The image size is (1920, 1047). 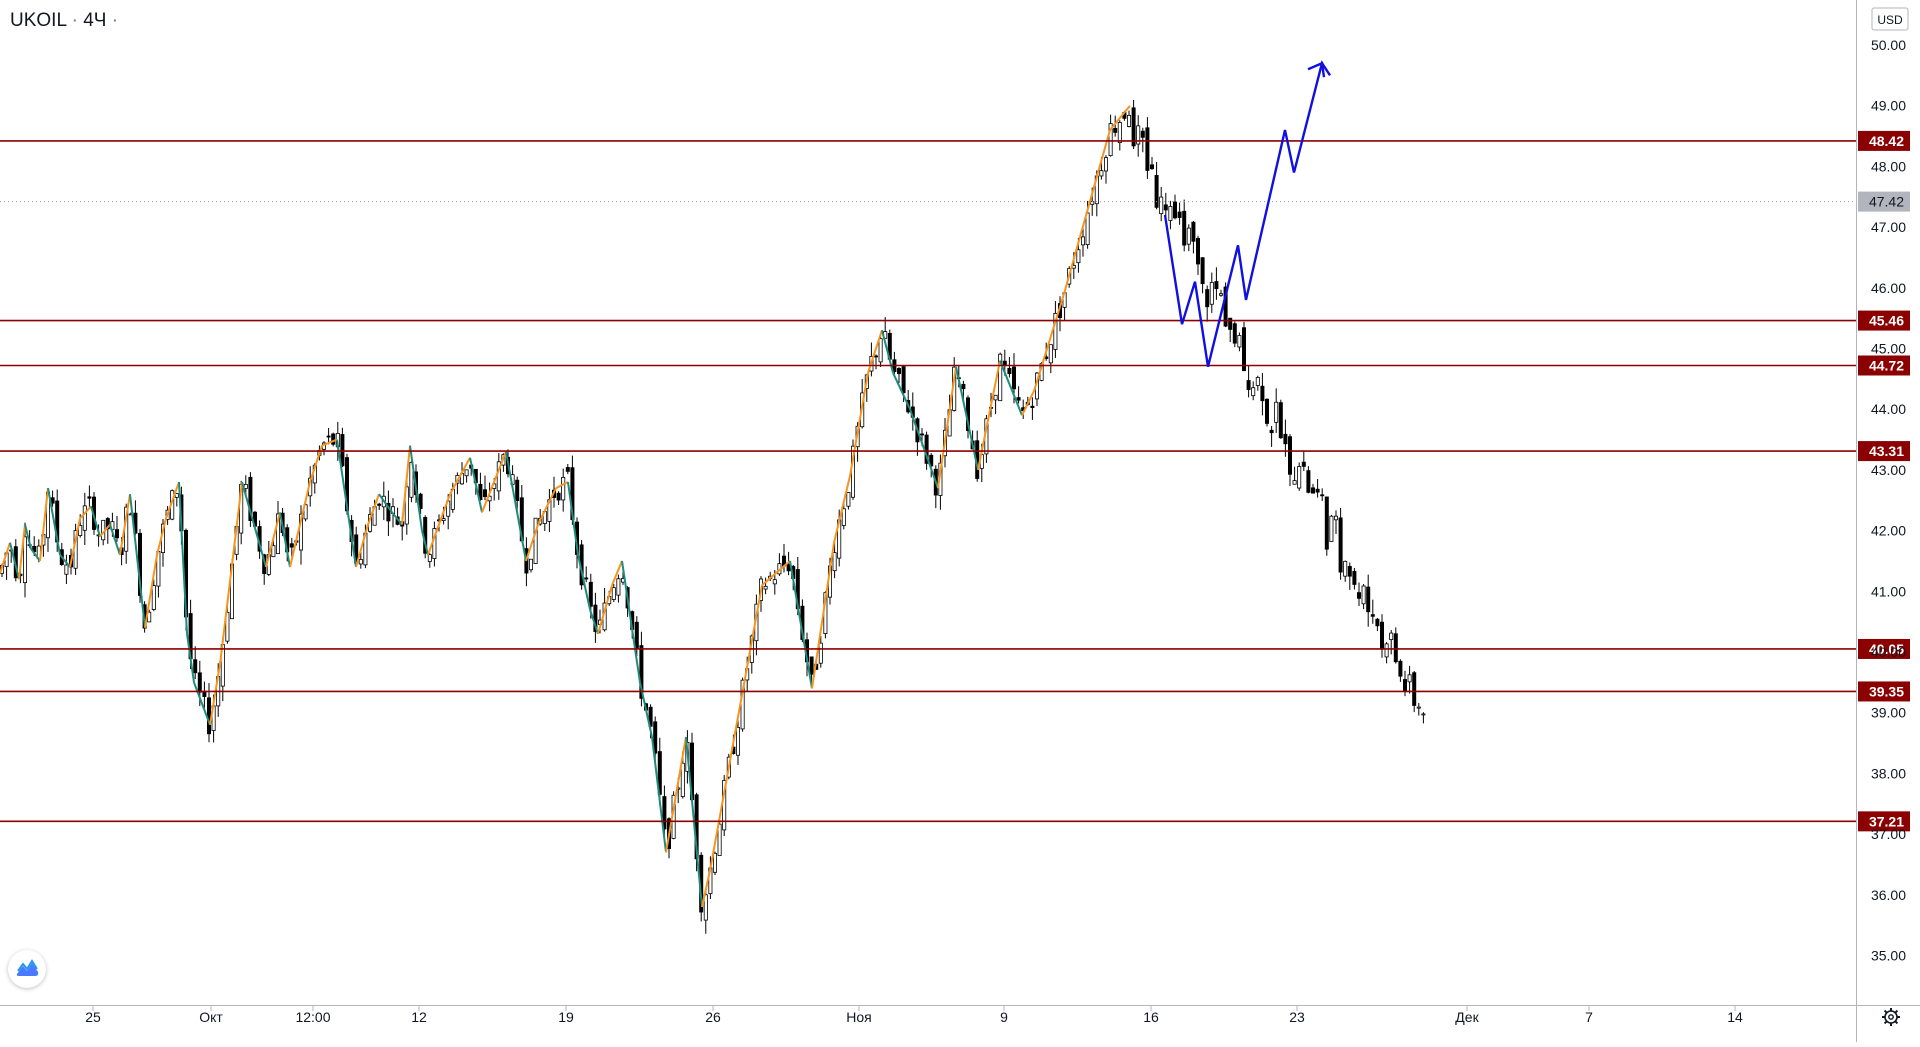 I want to click on y-tick-label: 50.00, so click(x=1888, y=45).